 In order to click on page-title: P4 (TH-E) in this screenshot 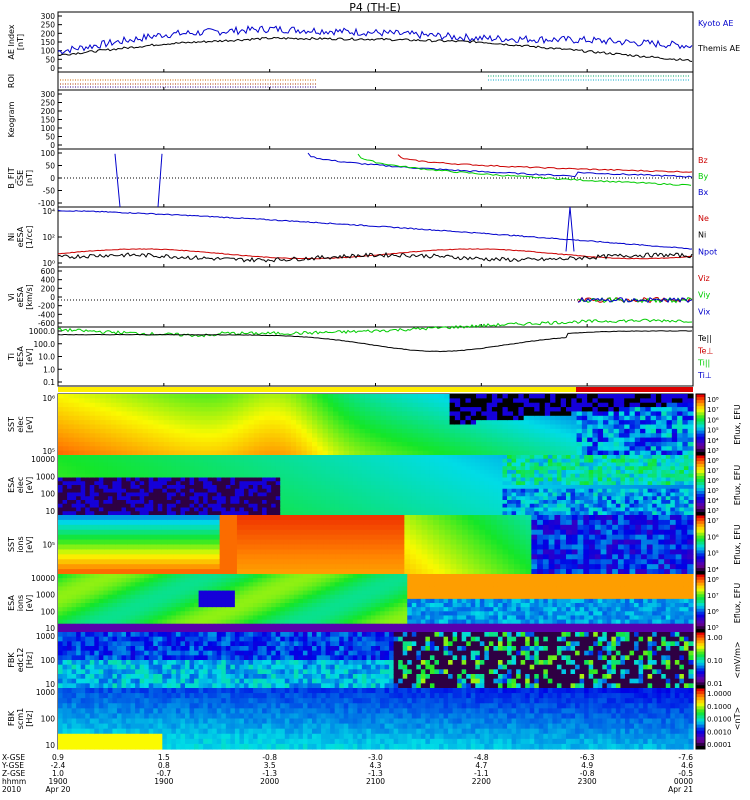, I will do `click(375, 7)`.